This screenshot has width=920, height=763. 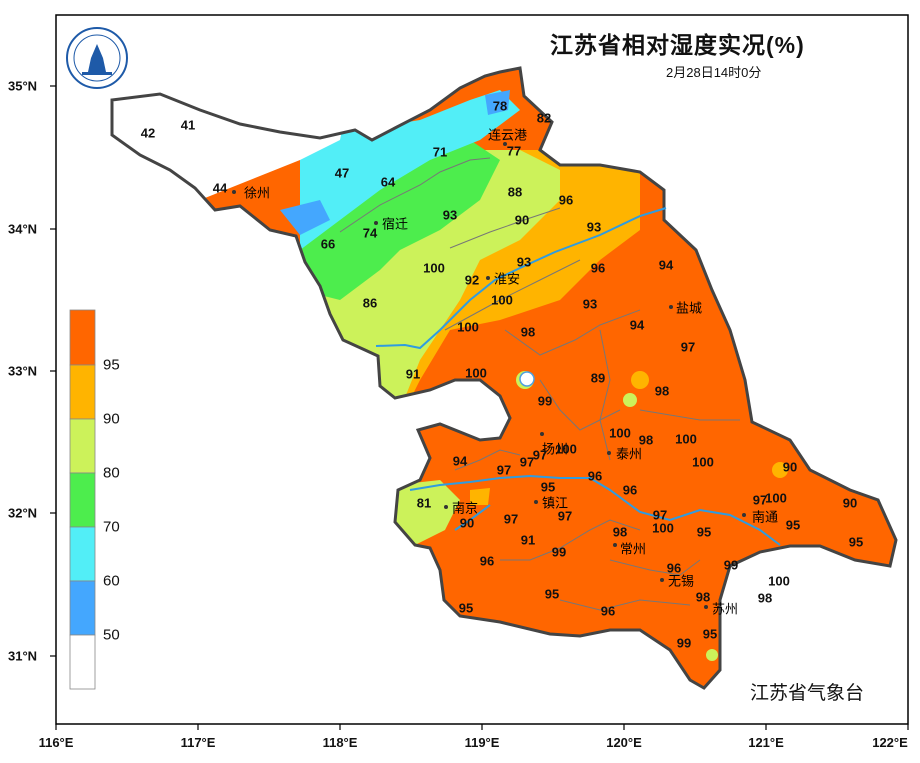 What do you see at coordinates (555, 449) in the screenshot?
I see `city-label: 扬州` at bounding box center [555, 449].